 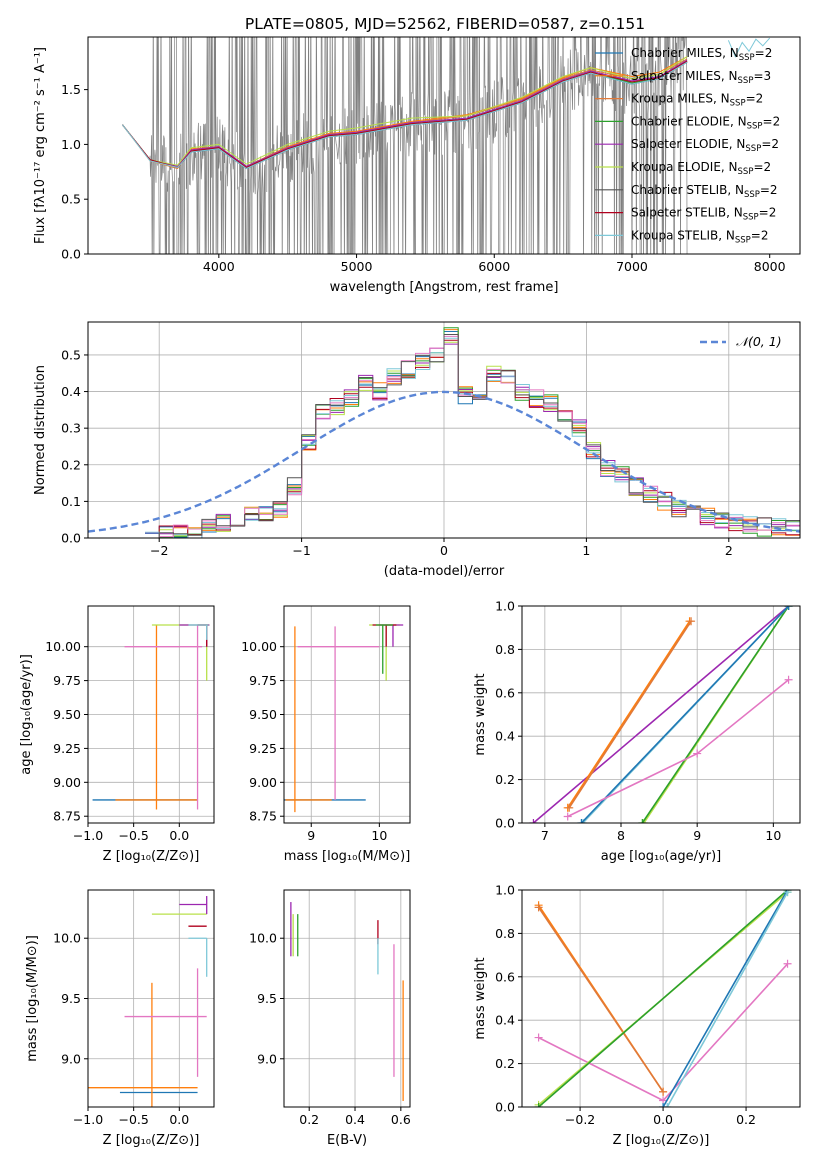 What do you see at coordinates (151, 856) in the screenshot?
I see `x-axis-label: Z [log₁₀(Z/Z⊙)]` at bounding box center [151, 856].